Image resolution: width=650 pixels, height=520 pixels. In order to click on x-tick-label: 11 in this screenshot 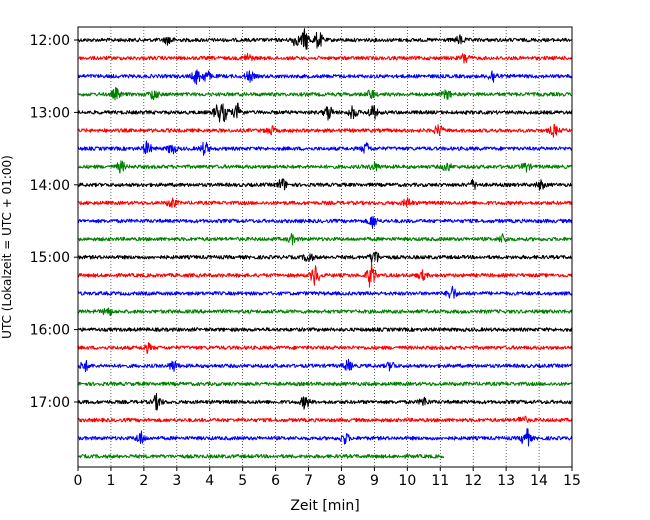, I will do `click(440, 481)`.